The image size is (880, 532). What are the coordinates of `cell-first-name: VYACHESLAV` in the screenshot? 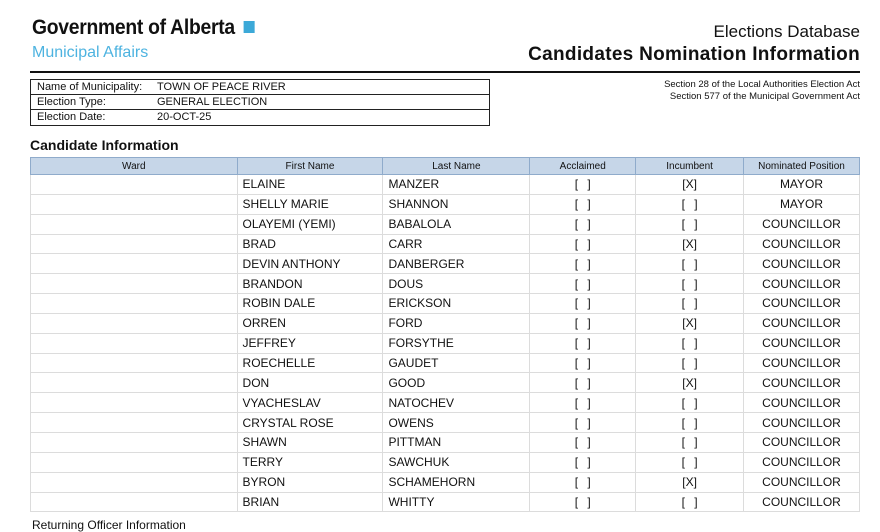 It's located at (310, 403).